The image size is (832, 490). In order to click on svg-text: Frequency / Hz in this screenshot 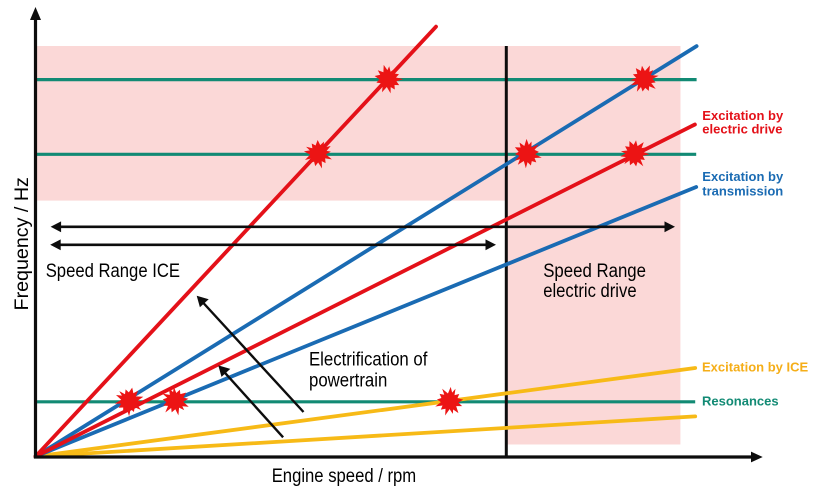, I will do `click(22, 243)`.